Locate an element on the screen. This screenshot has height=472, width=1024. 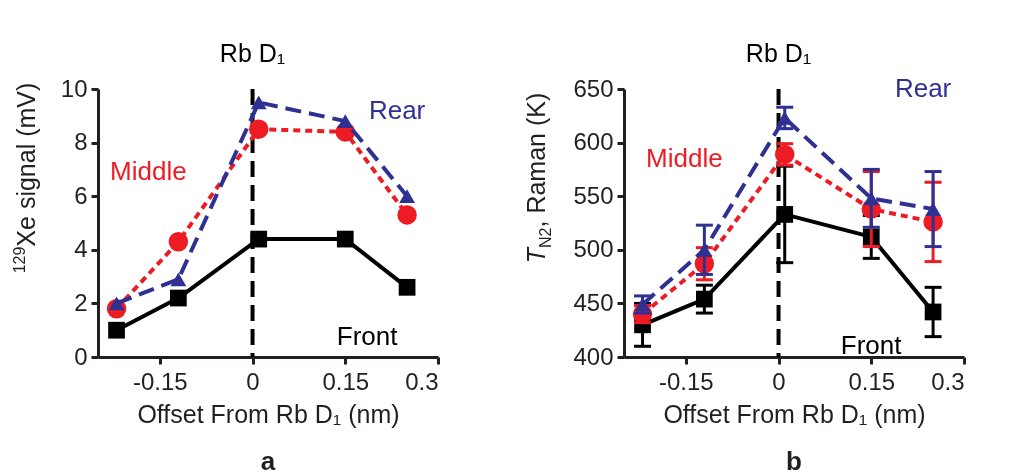
y-tick-label: 450 is located at coordinates (593, 302).